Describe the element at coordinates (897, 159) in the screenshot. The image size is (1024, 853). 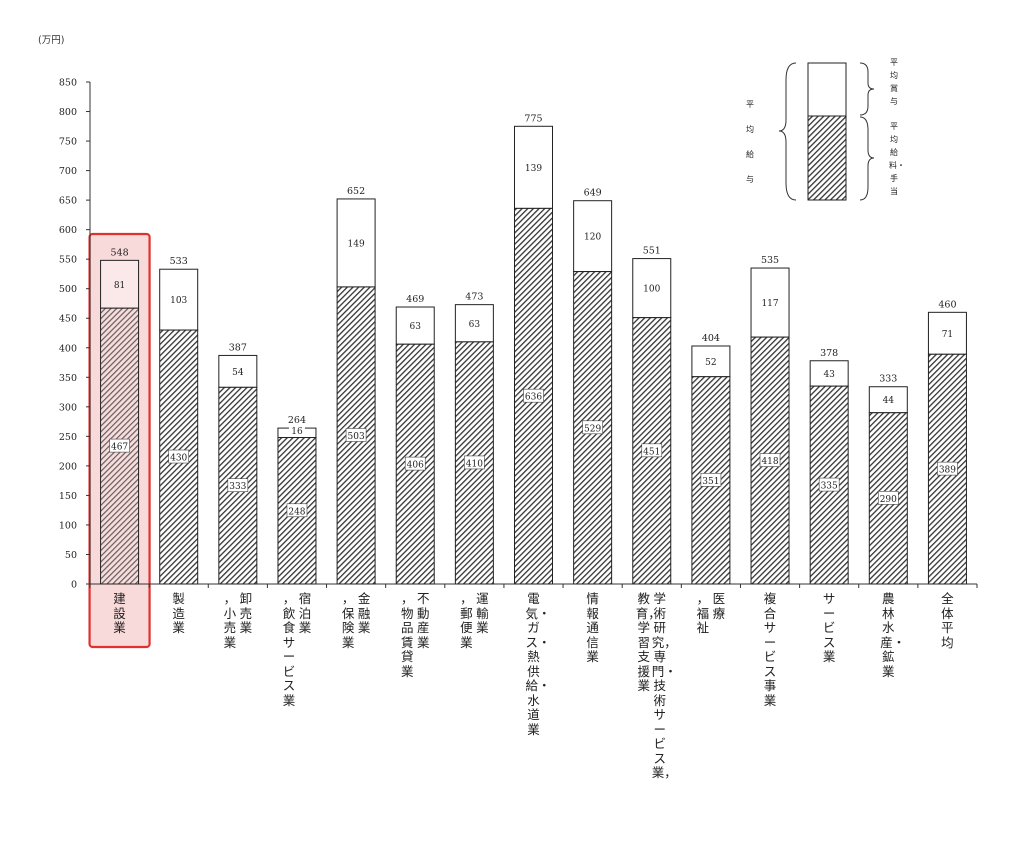
I see `legend-bottom-label: 平均給料・手当` at that location.